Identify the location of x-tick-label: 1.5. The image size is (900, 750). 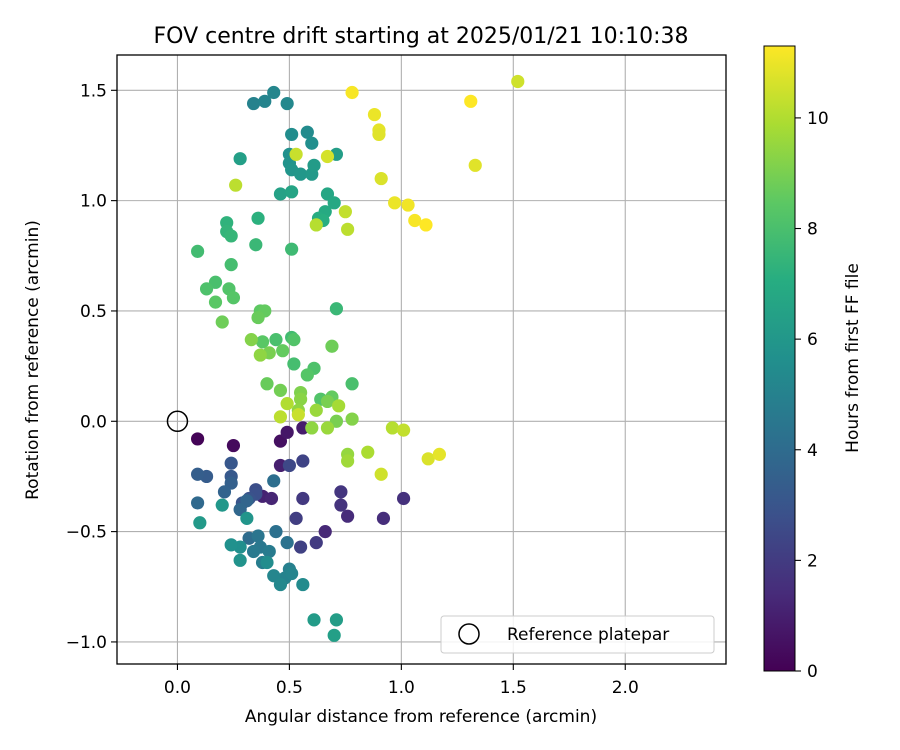
(513, 688).